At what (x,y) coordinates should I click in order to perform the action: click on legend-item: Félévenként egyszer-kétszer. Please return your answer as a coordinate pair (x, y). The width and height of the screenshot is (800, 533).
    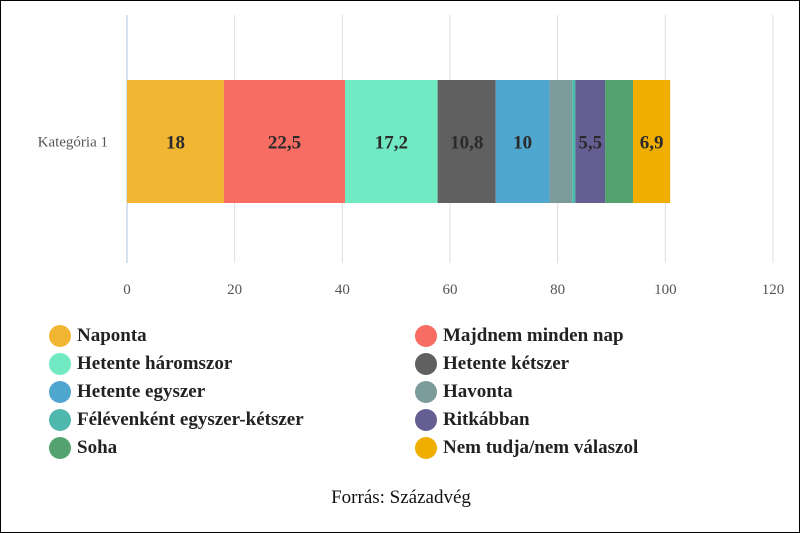
    Looking at the image, I should click on (232, 419).